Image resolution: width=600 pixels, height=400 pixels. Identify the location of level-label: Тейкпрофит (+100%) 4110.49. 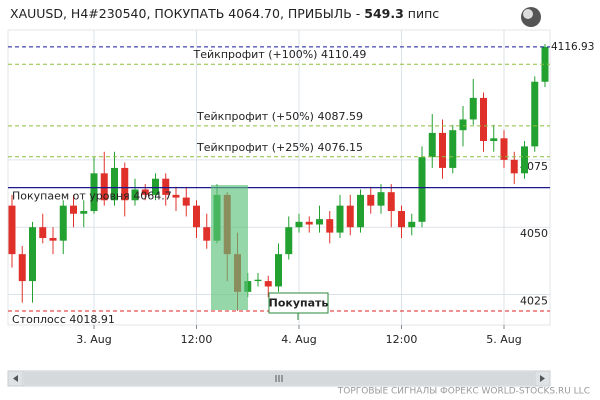
(280, 54).